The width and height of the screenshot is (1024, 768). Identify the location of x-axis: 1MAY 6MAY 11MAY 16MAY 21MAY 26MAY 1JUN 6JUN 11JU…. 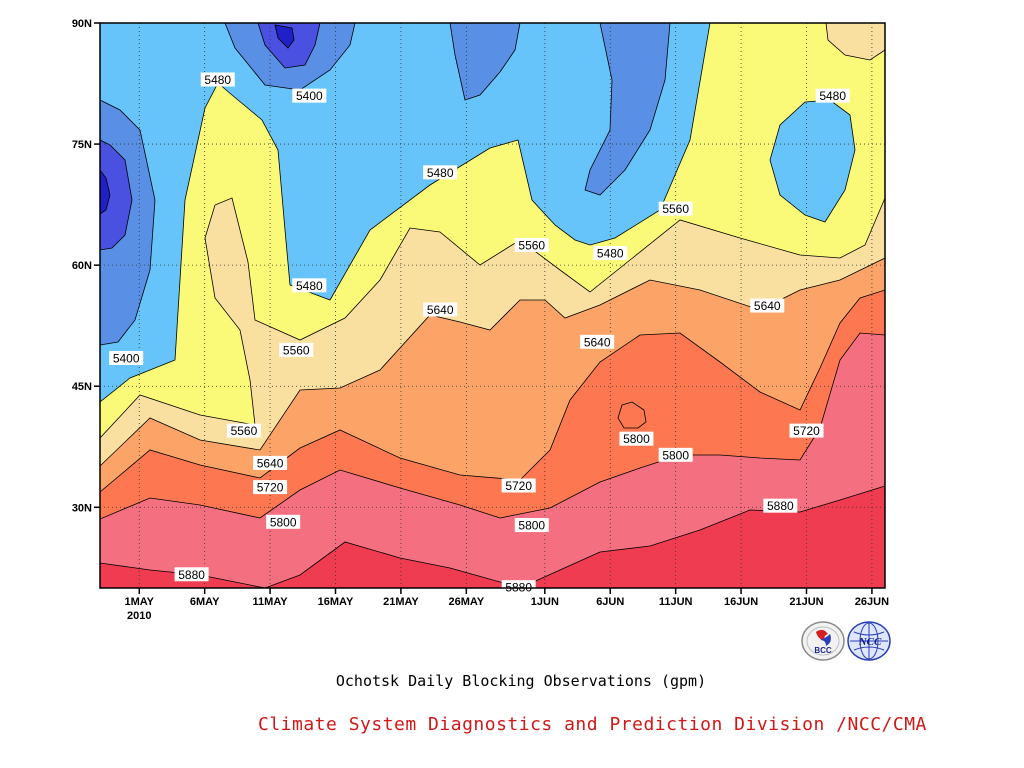
(506, 605).